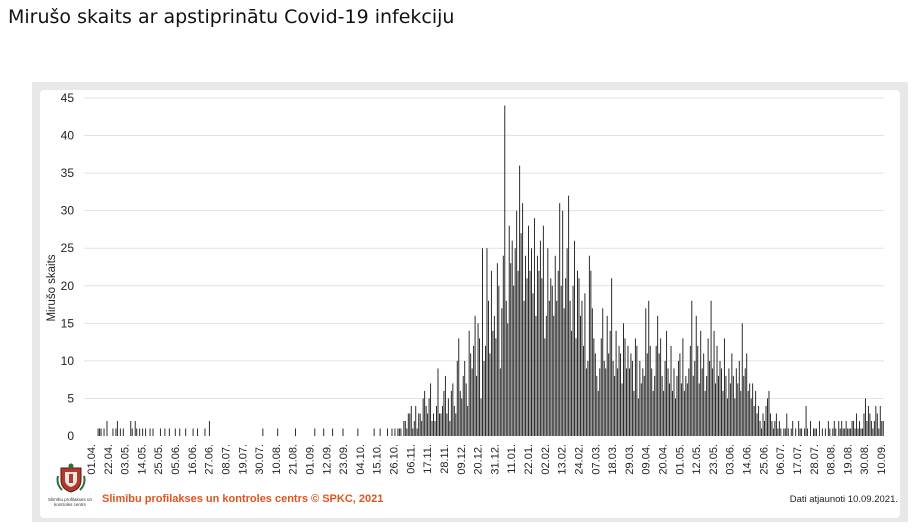  What do you see at coordinates (68, 361) in the screenshot?
I see `y-tick-label: 10` at bounding box center [68, 361].